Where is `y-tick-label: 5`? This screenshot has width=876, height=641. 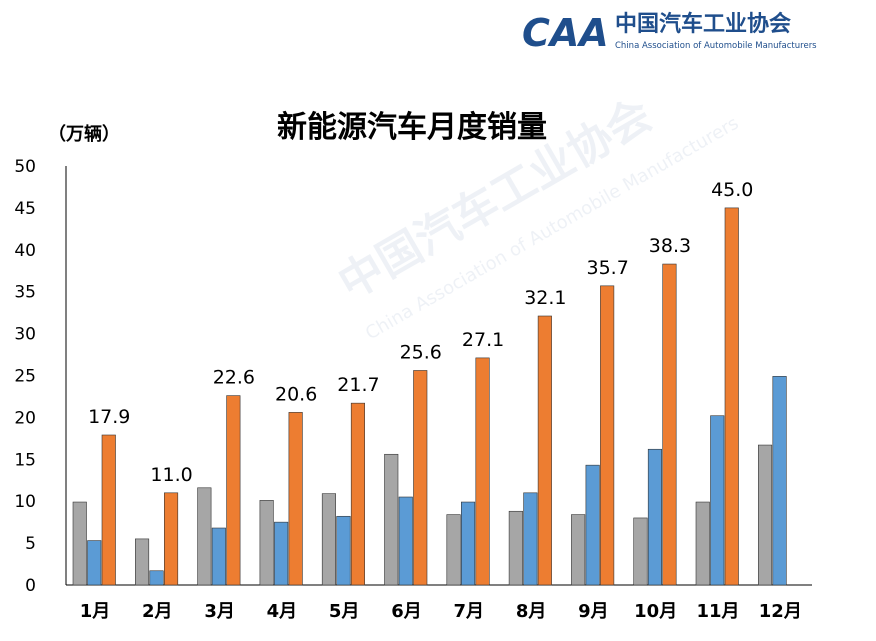
y-tick-label: 5 is located at coordinates (30, 544).